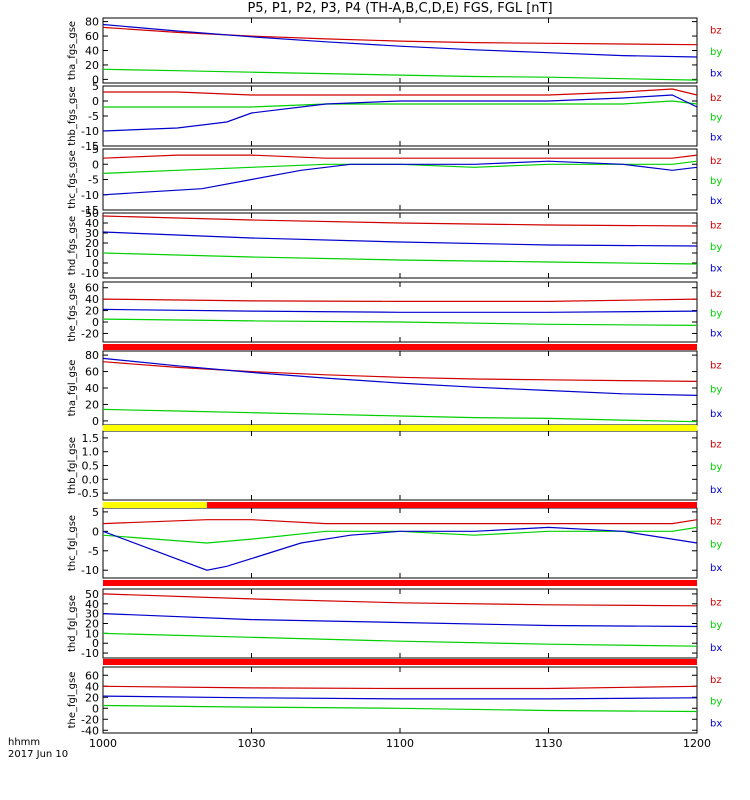  Describe the element at coordinates (697, 743) in the screenshot. I see `x-tick-label: 1200` at that location.